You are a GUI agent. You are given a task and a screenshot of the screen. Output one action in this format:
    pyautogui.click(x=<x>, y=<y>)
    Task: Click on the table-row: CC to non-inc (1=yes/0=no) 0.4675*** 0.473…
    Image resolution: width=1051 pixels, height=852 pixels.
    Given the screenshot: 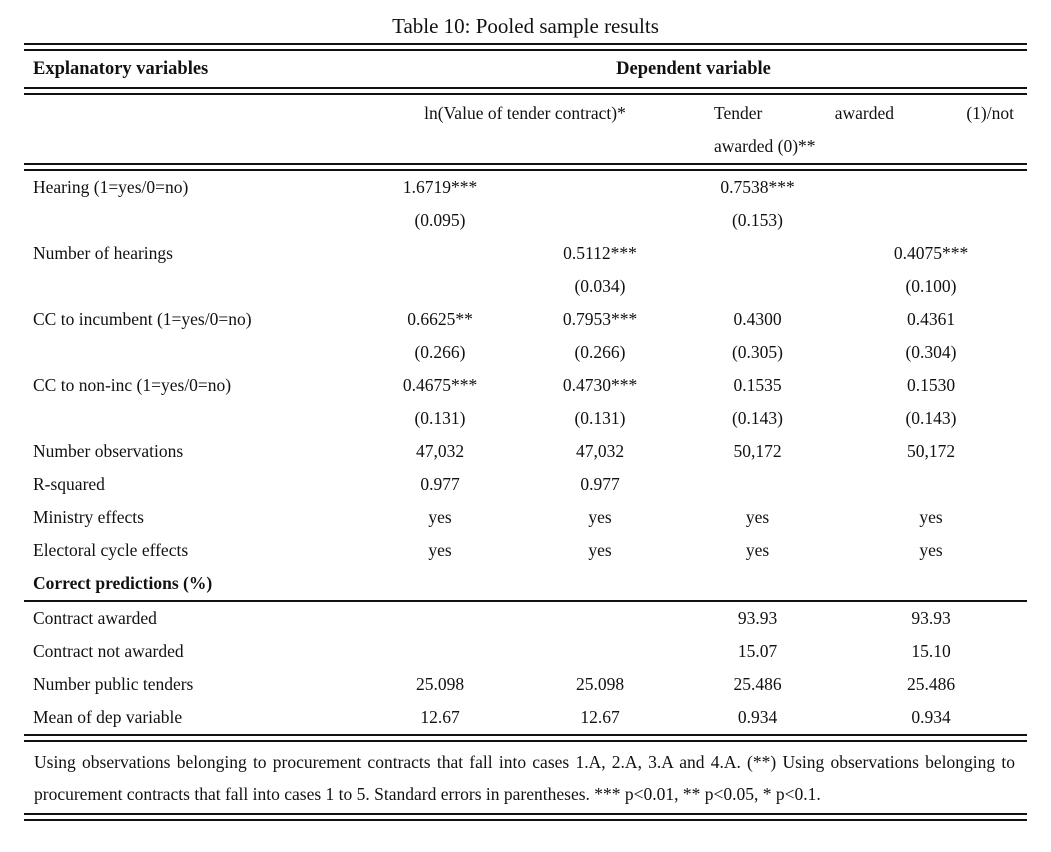 What is the action you would take?
    pyautogui.click(x=525, y=385)
    